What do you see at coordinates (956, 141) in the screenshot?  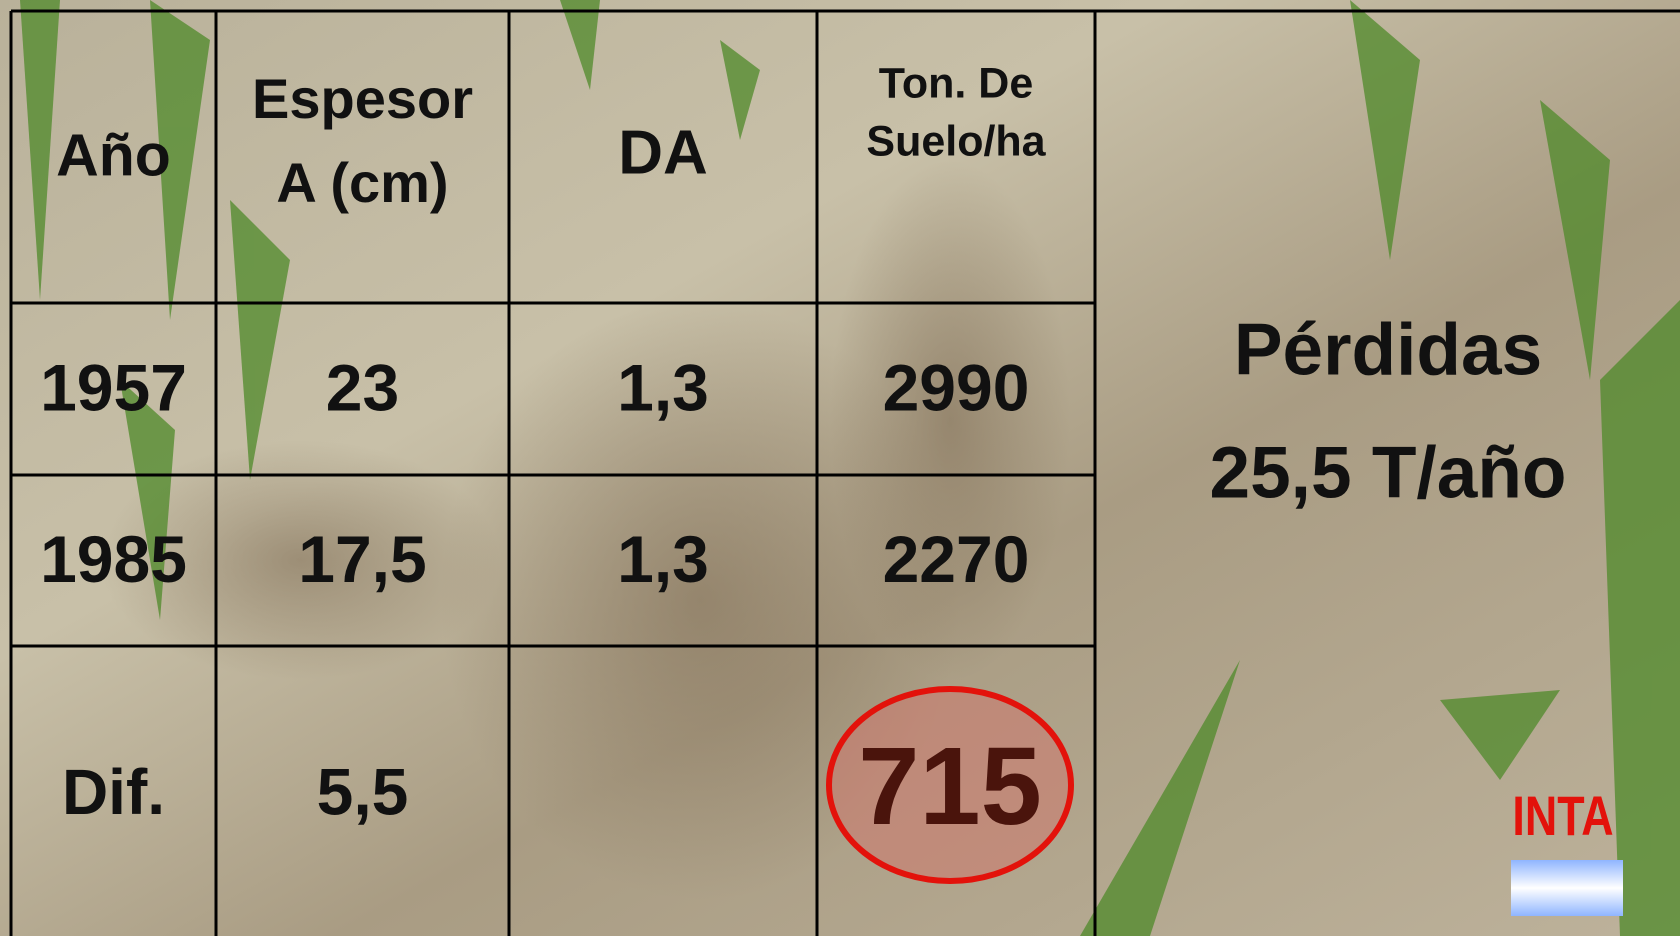 I see `header-cell: Suelo/ha` at bounding box center [956, 141].